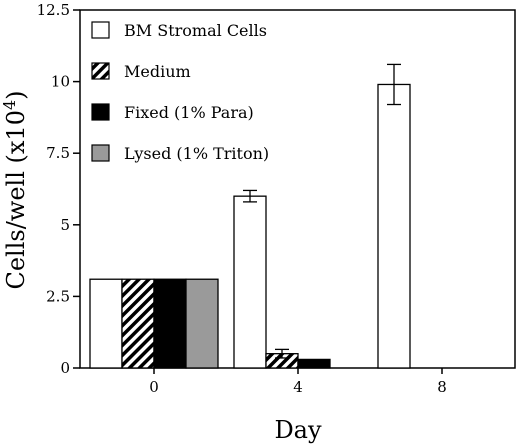  What do you see at coordinates (154, 387) in the screenshot?
I see `x-tick-label: 0` at bounding box center [154, 387].